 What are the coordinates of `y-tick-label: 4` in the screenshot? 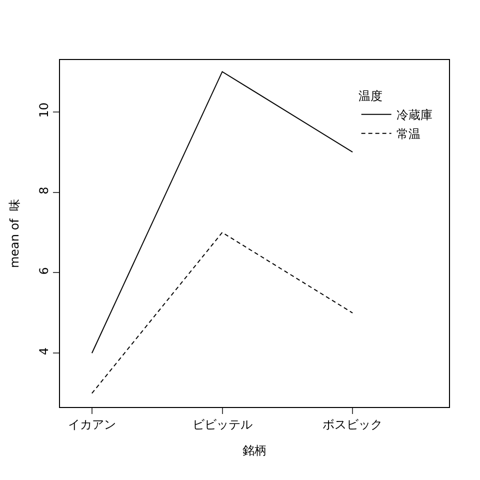 It's located at (44, 352).